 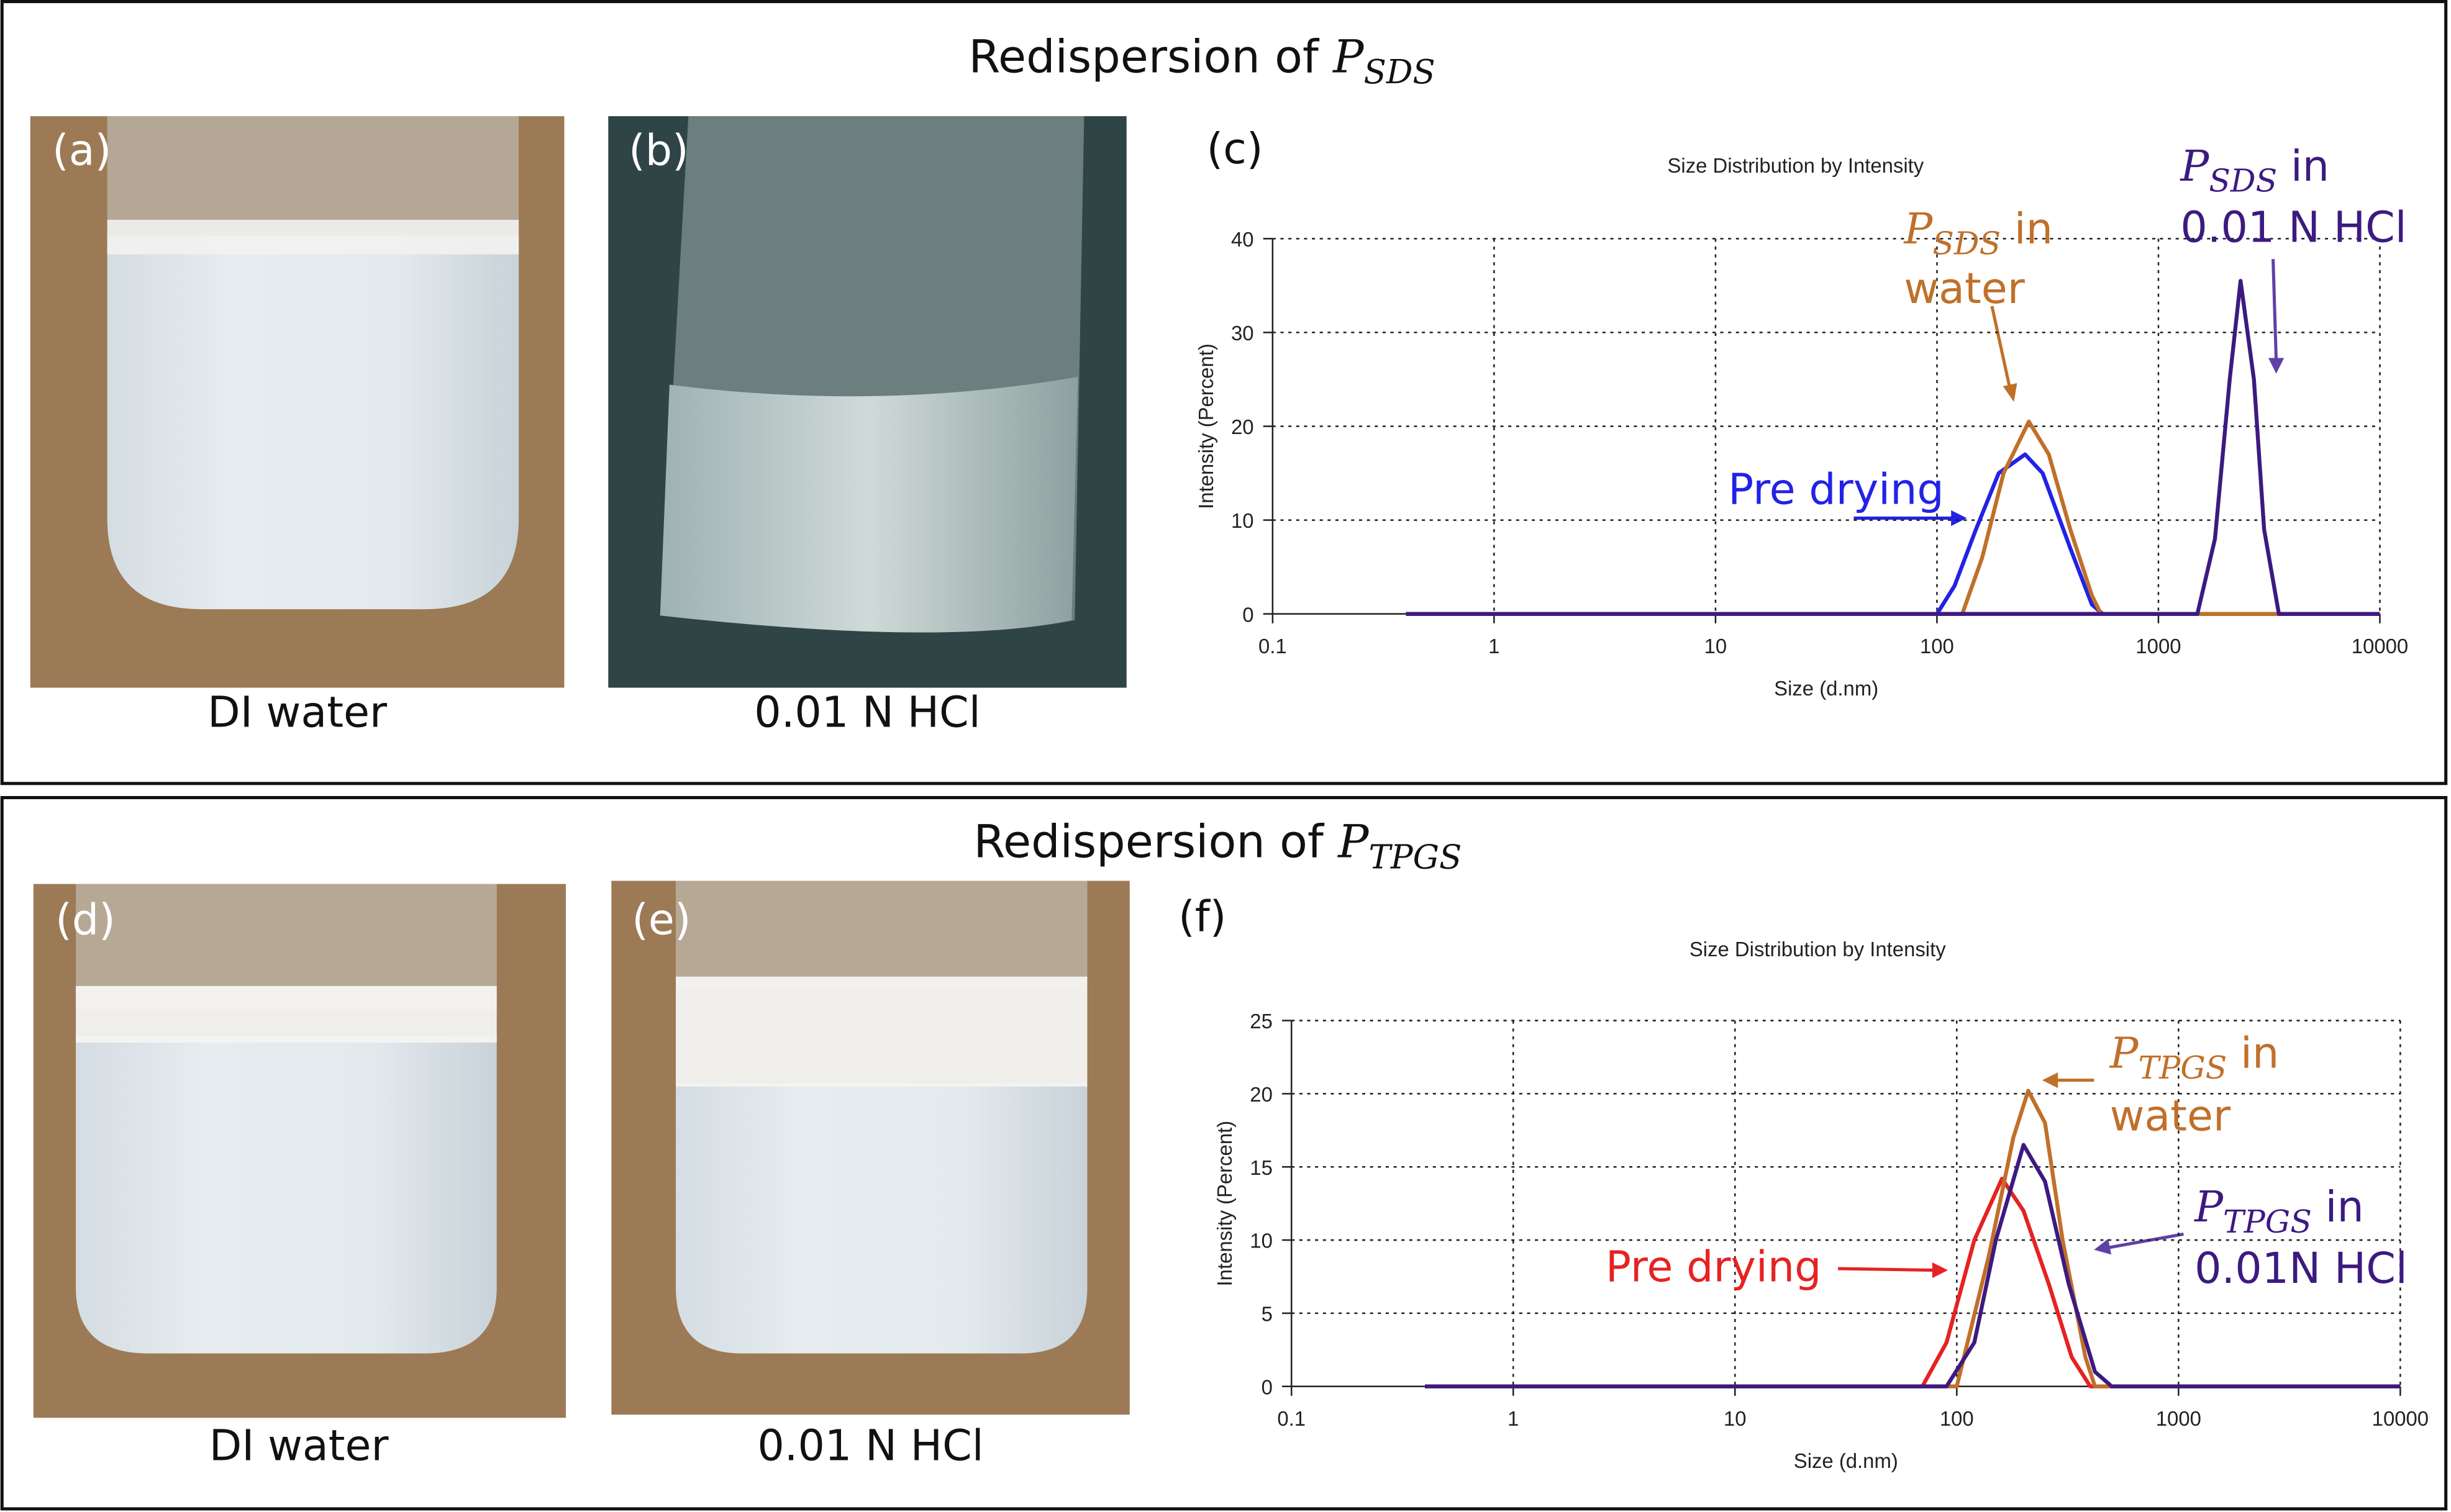 I want to click on section-title: Redispersion of PSDS, so click(x=1201, y=60).